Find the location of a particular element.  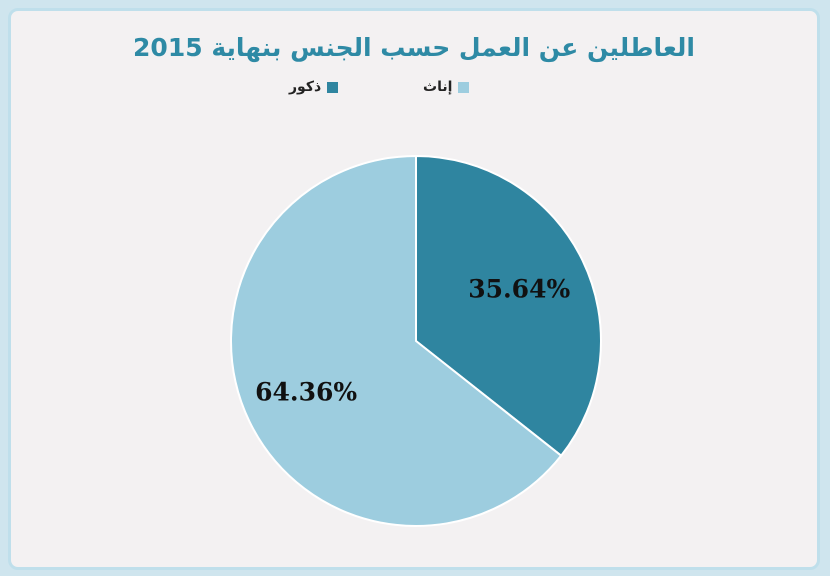

legend-item-males: ذكور is located at coordinates (314, 87).